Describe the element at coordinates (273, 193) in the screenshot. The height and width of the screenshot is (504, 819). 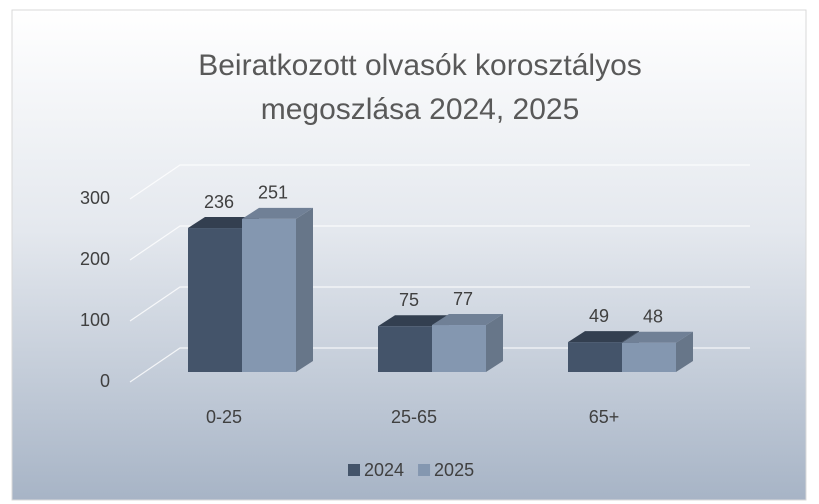
I see `data-label: 251` at that location.